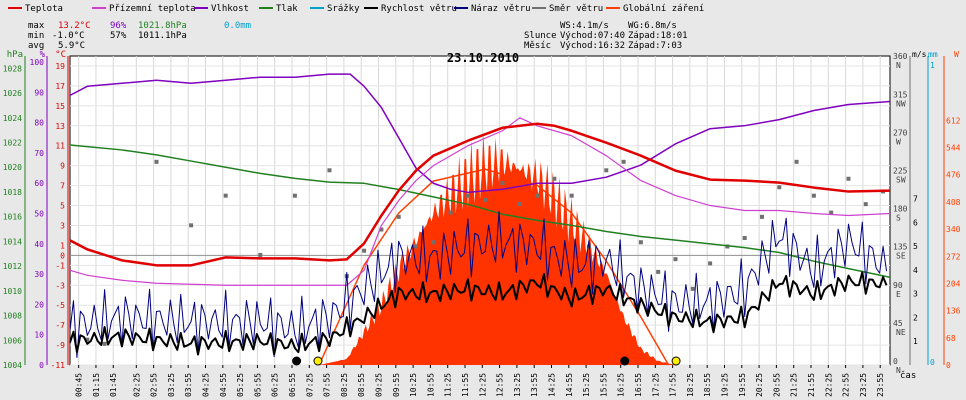  What do you see at coordinates (12, 291) in the screenshot?
I see `hpa-tick-4: 1010` at bounding box center [12, 291].